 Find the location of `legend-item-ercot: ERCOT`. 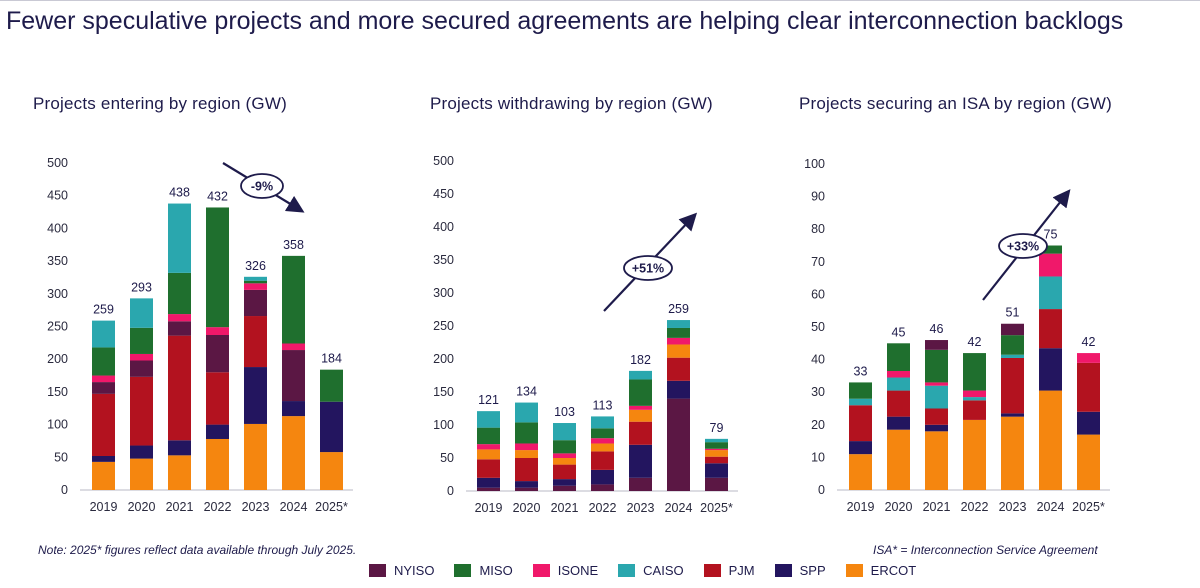

legend-item-ercot: ERCOT is located at coordinates (880, 570).